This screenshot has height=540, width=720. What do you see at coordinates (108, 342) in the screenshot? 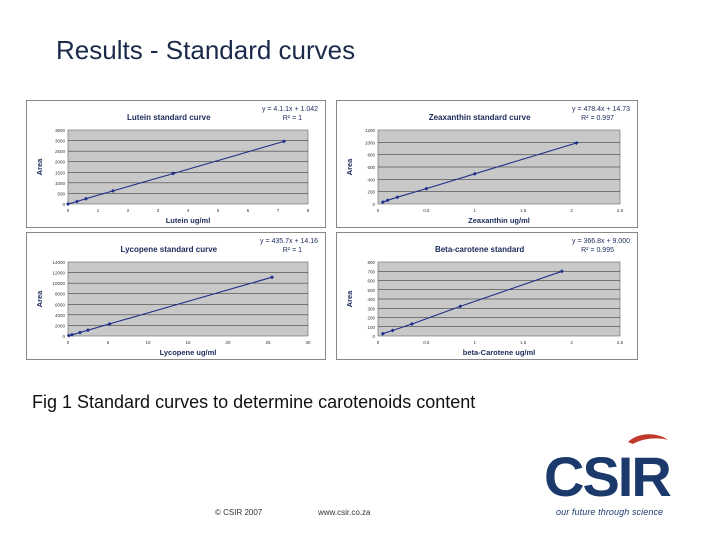
I see `x-tick-label: 5` at bounding box center [108, 342].